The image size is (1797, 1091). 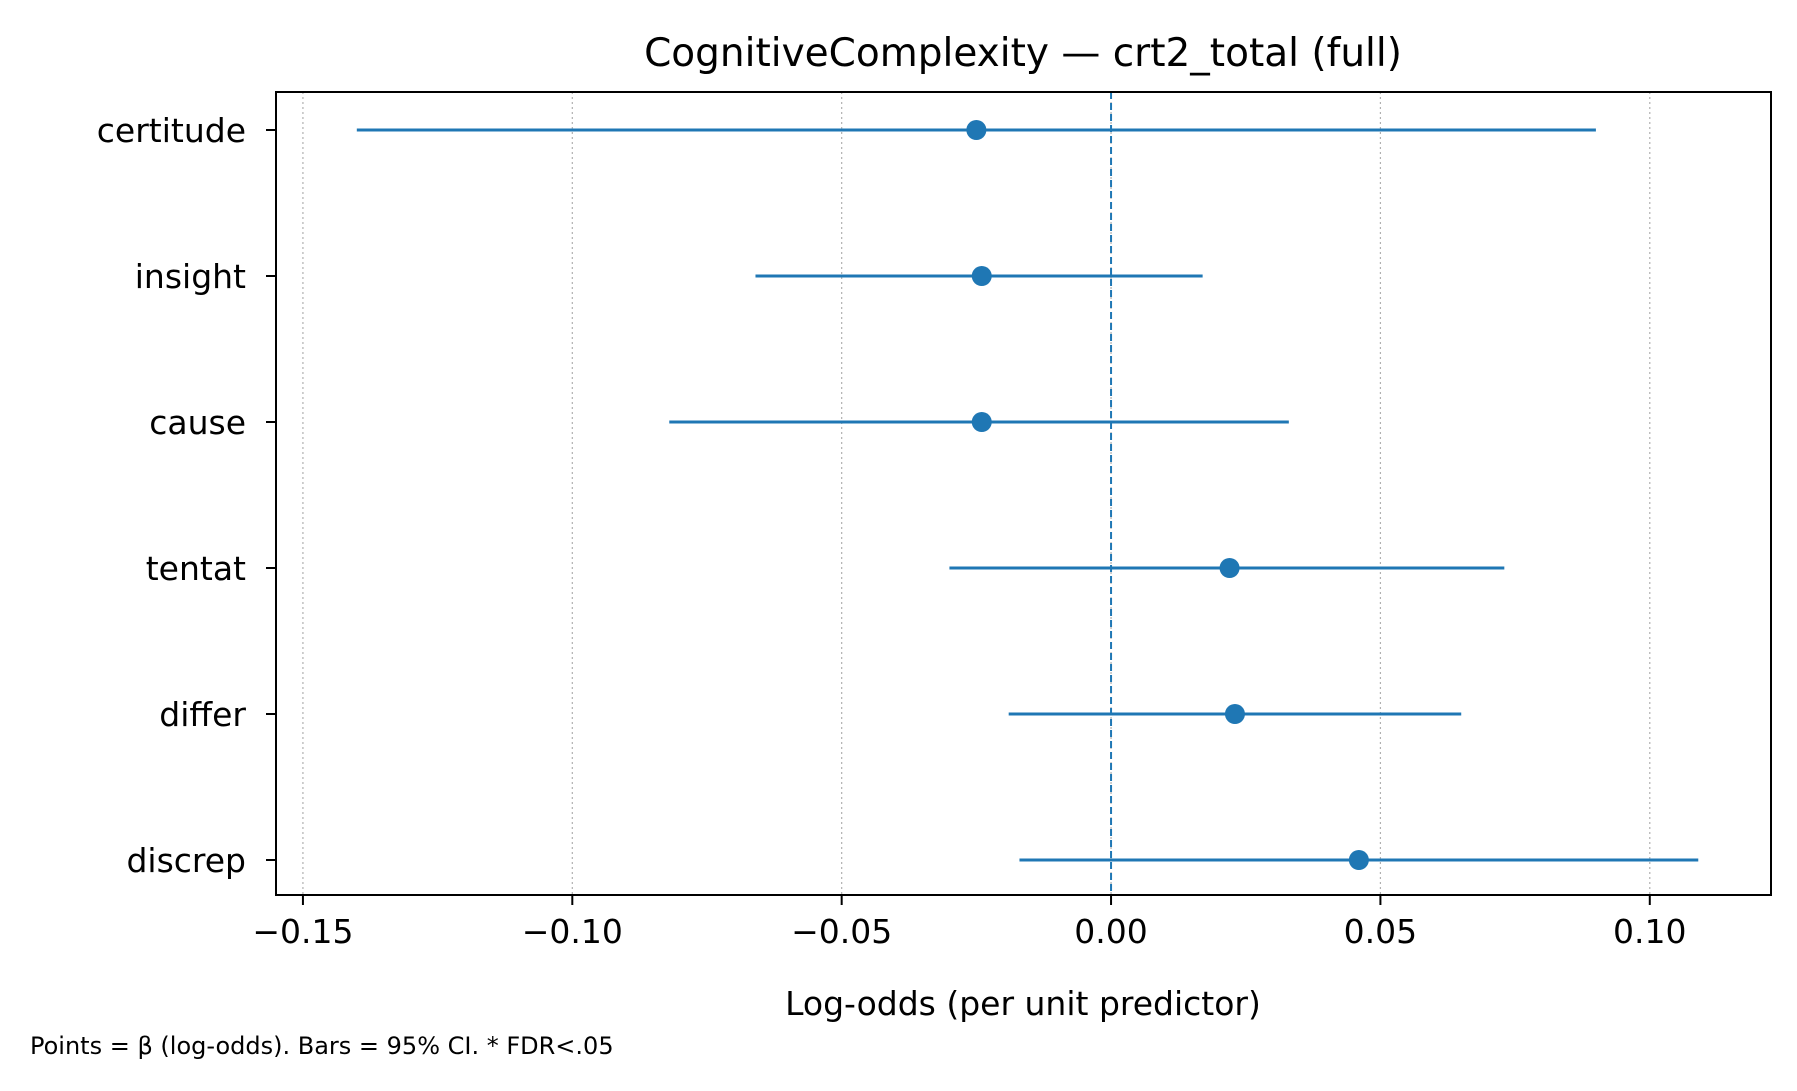 What do you see at coordinates (1110, 931) in the screenshot?
I see `x-tick-label: 0.00` at bounding box center [1110, 931].